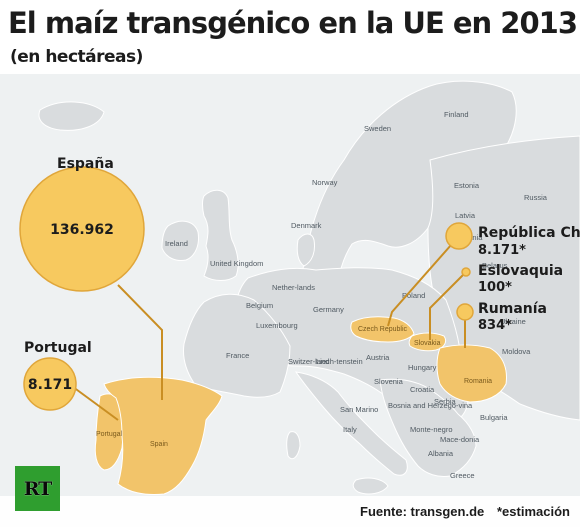 Image resolution: width=580 pixels, height=527 pixels. Describe the element at coordinates (465, 312) in the screenshot. I see `bubble-rumania` at that location.